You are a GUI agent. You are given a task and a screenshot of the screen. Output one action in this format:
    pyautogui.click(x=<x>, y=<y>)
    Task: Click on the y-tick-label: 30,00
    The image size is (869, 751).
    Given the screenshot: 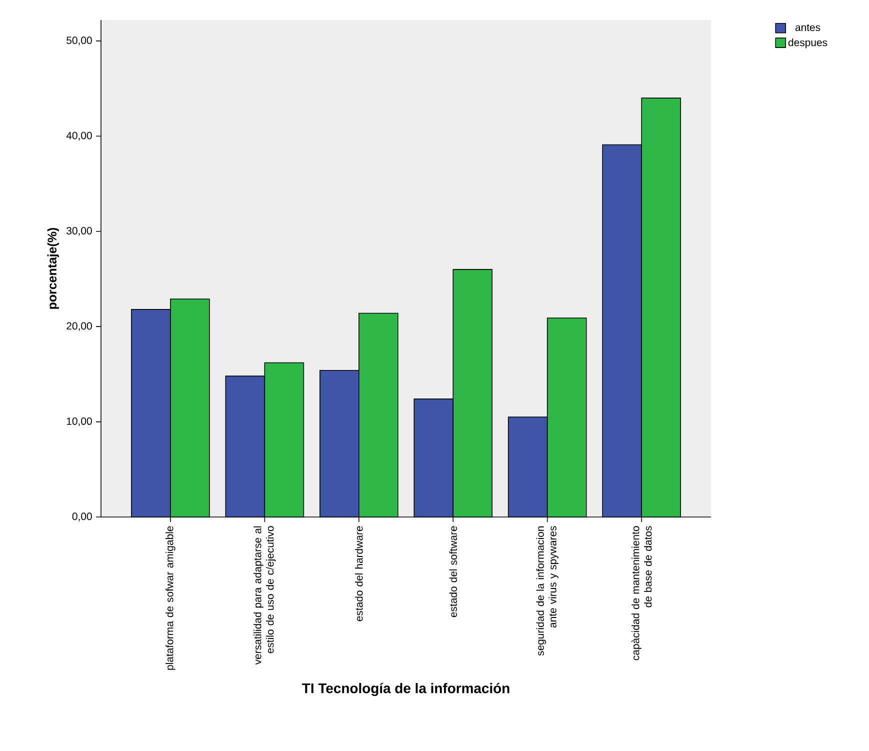 What is the action you would take?
    pyautogui.click(x=79, y=231)
    